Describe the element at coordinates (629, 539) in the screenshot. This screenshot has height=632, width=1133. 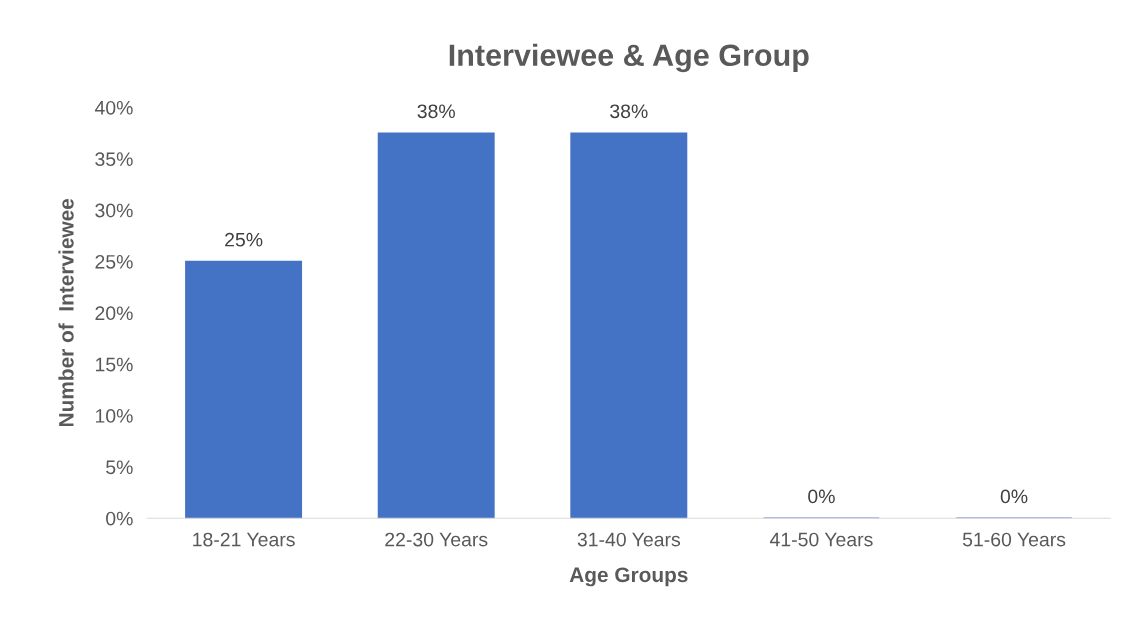
I see `x-tick-label: 31-40 Years` at that location.